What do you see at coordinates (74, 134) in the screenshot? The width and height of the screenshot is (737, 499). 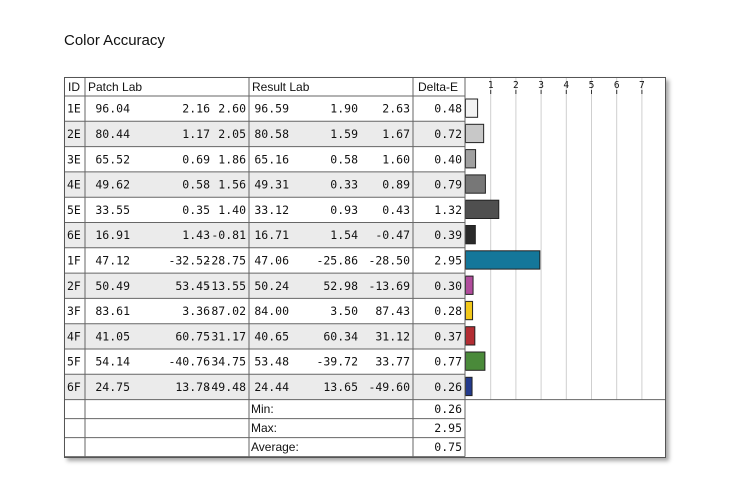 I see `row-id: 2E` at bounding box center [74, 134].